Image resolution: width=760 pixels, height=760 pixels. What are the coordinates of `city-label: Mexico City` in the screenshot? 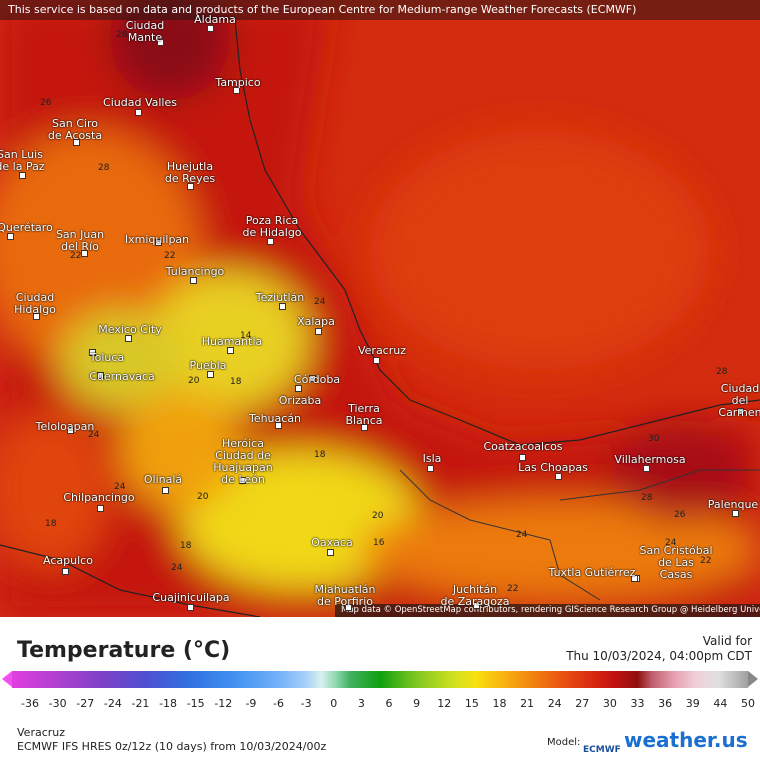 It's located at (130, 329).